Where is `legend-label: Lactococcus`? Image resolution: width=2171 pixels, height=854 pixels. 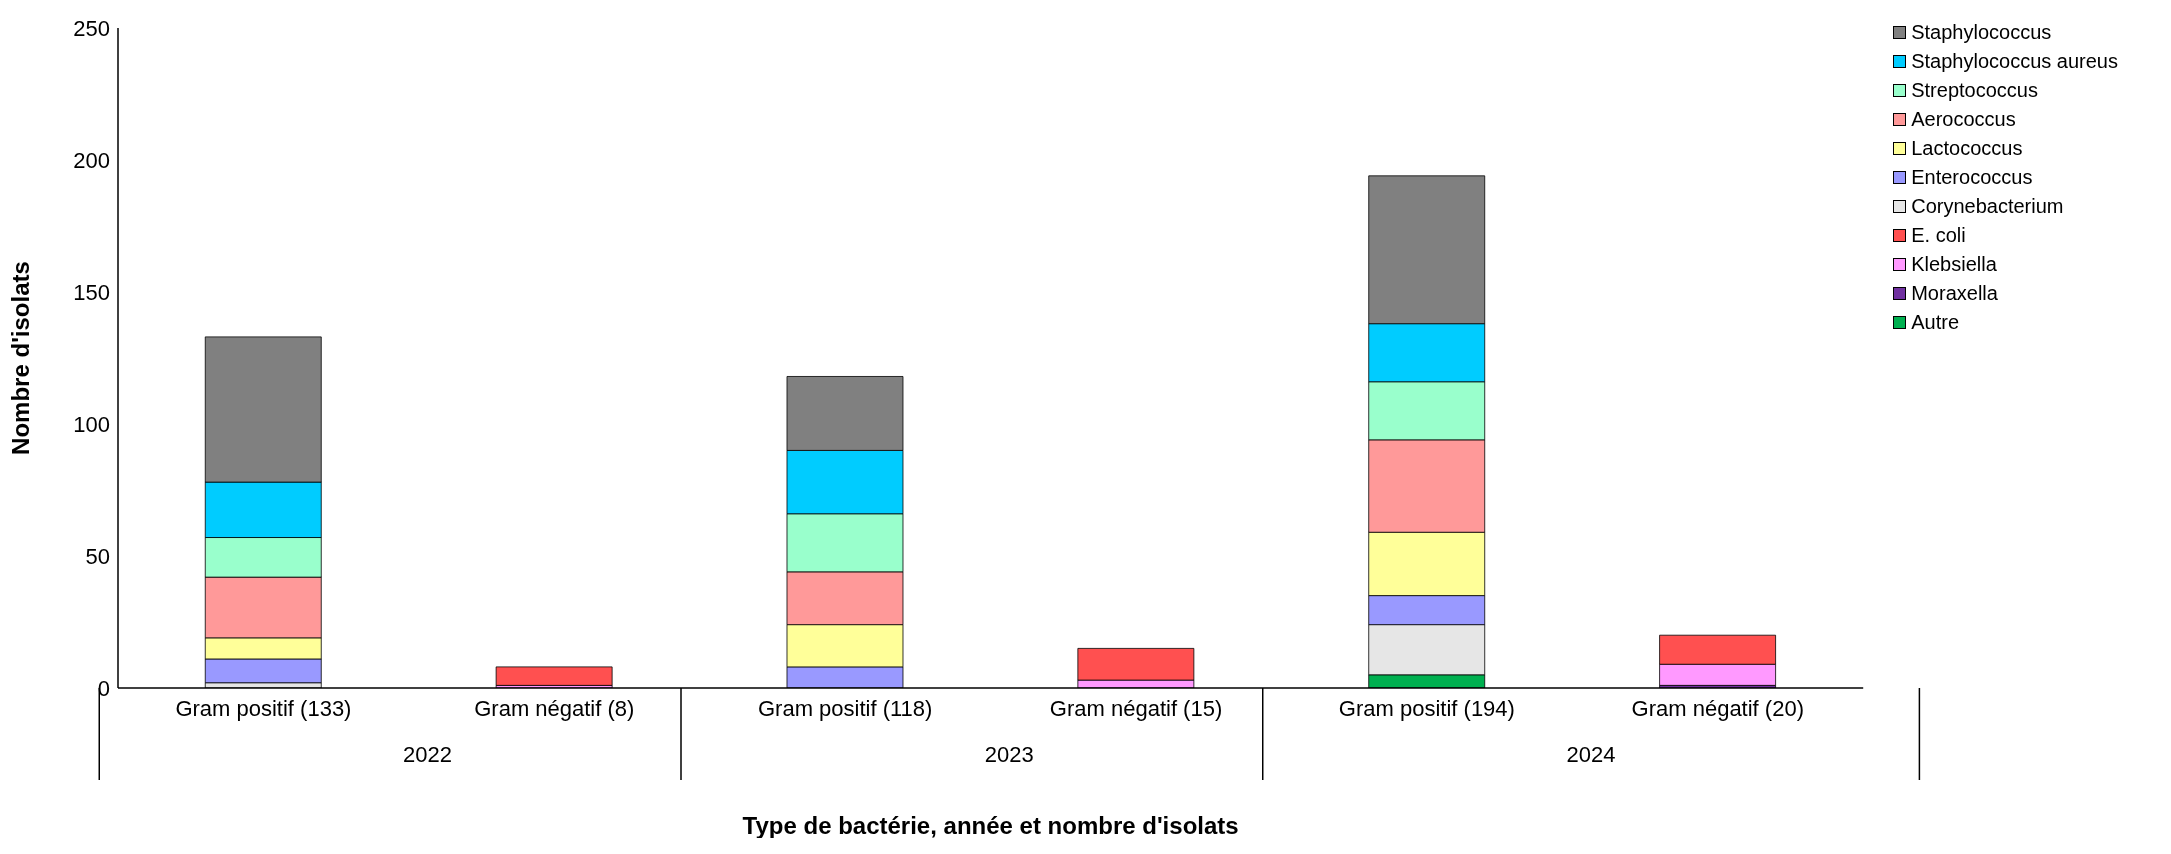 legend-label: Lactococcus is located at coordinates (1967, 148).